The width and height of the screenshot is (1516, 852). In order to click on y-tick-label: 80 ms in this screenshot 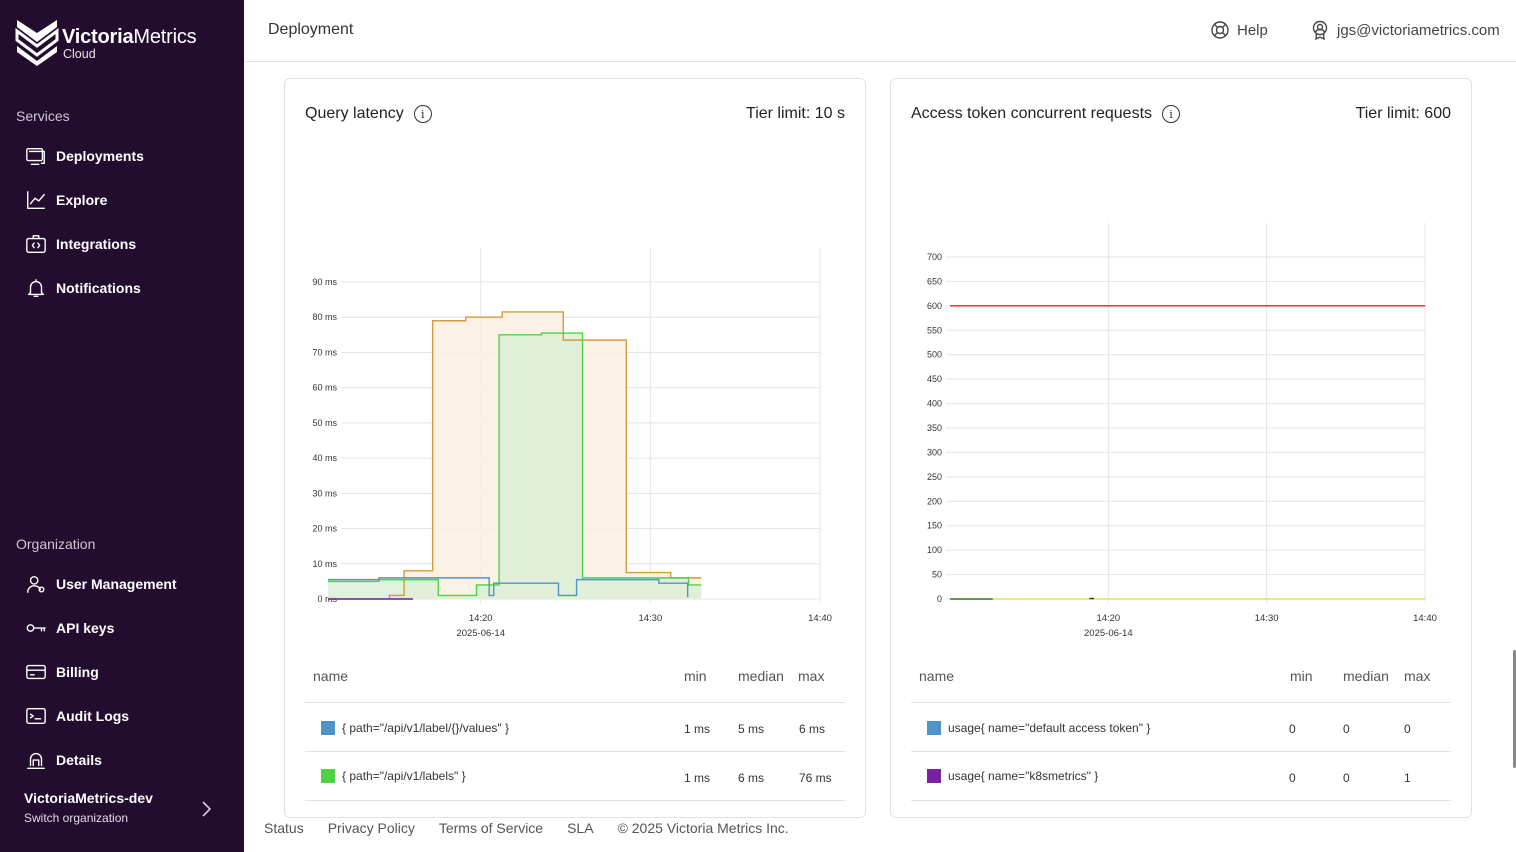, I will do `click(324, 317)`.